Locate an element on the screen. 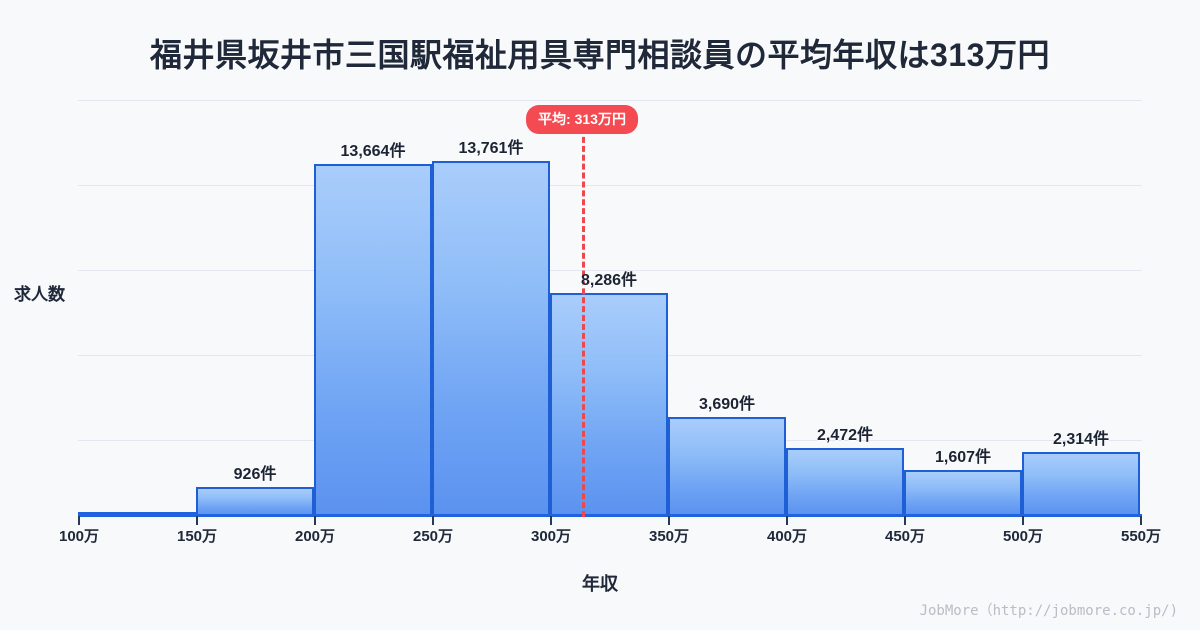 This screenshot has height=630, width=1200. x-axis-title: 年収 is located at coordinates (600, 584).